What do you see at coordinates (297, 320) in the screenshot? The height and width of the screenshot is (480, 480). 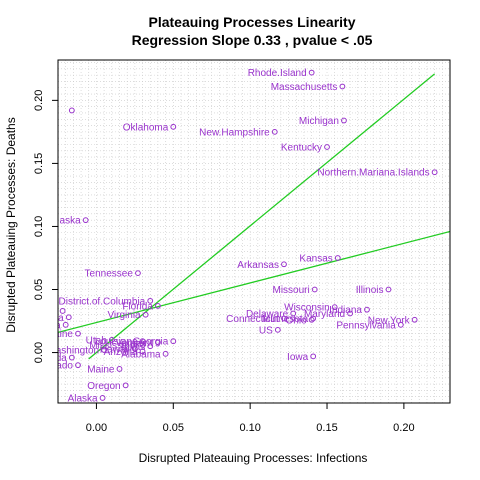 I see `point-label: Ohio` at bounding box center [297, 320].